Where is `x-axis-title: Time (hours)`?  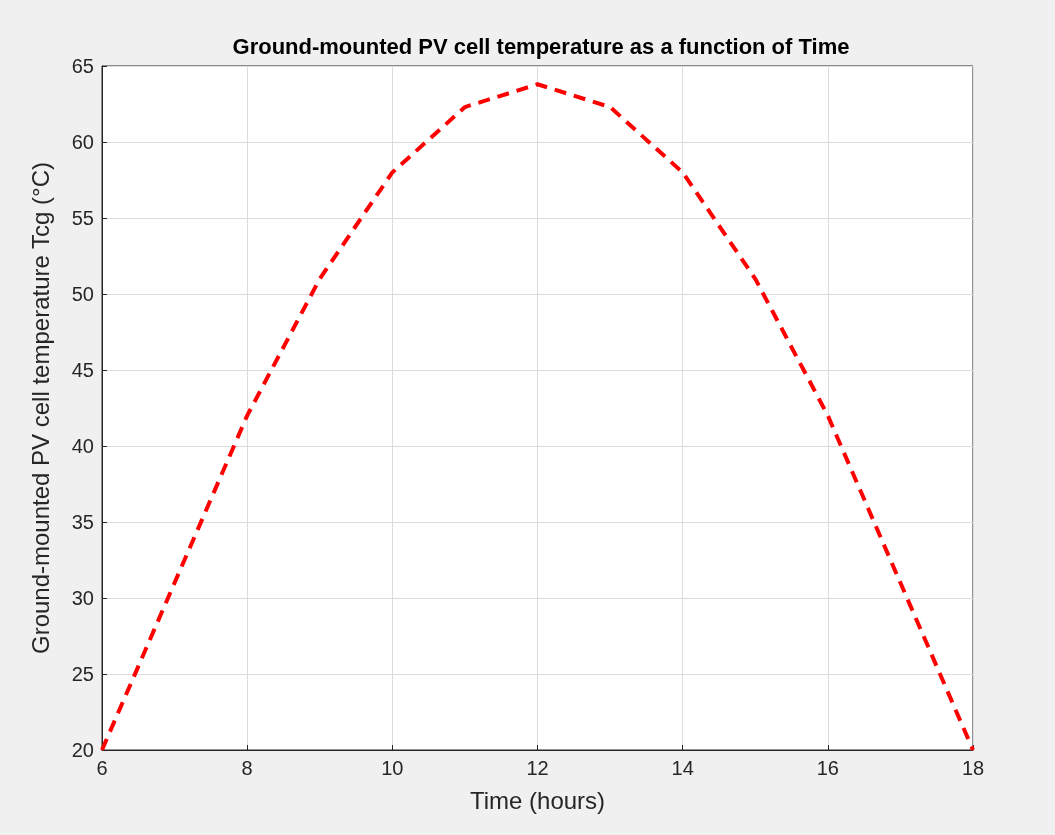
x-axis-title: Time (hours) is located at coordinates (537, 800).